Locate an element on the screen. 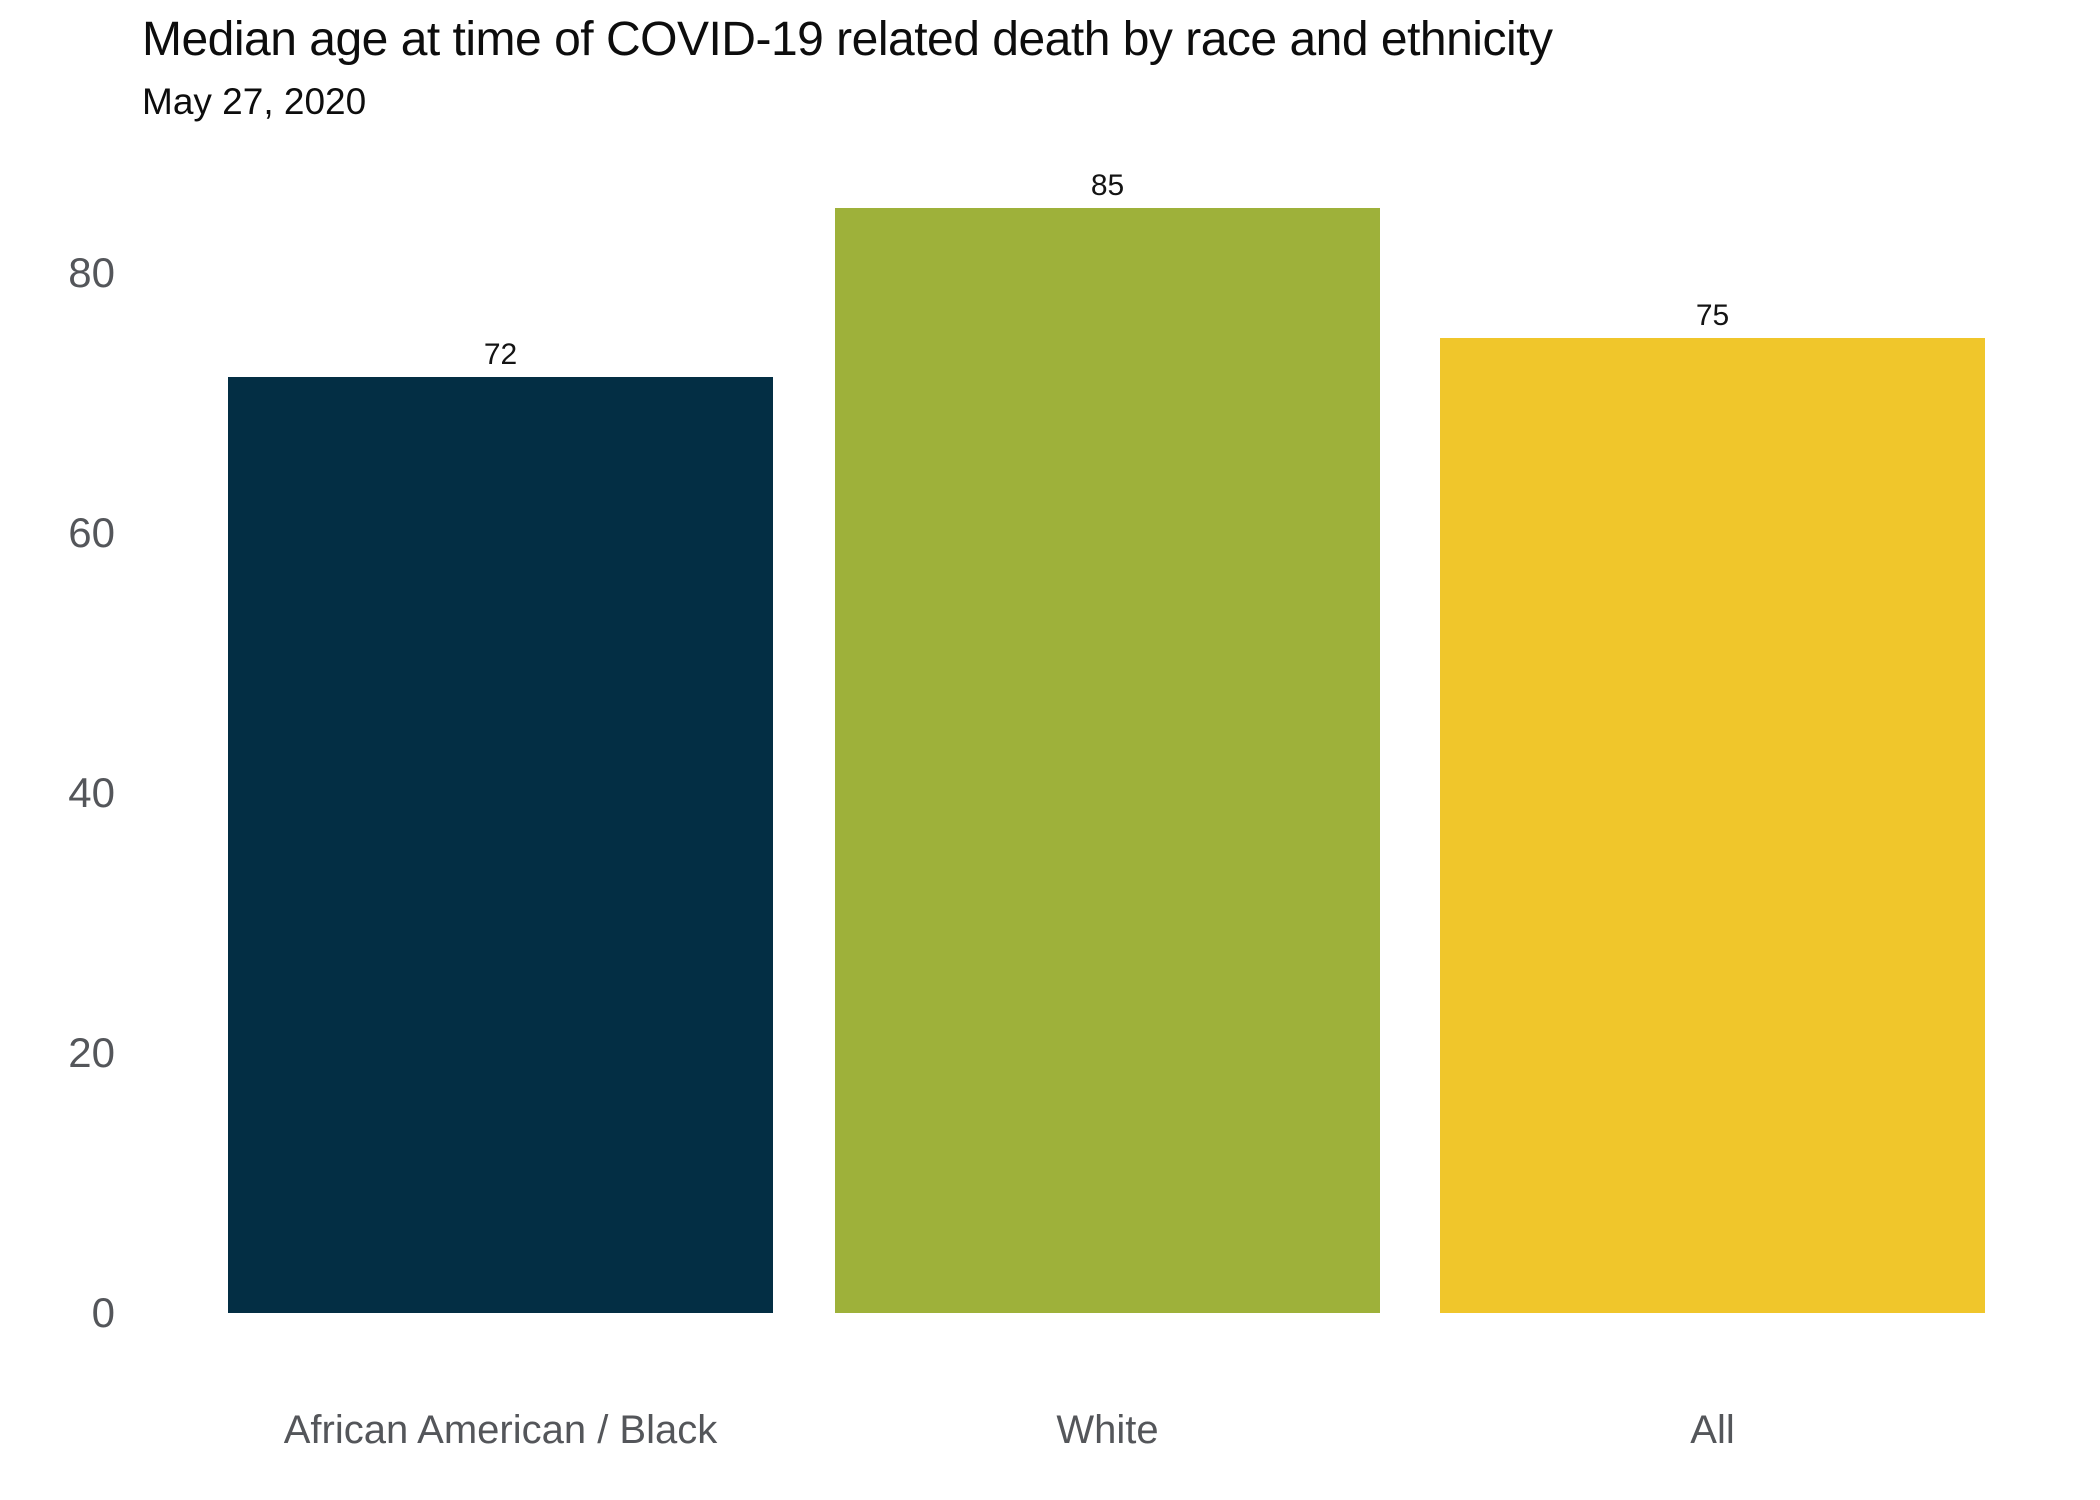  x-axis-category-label: White is located at coordinates (1107, 1430).